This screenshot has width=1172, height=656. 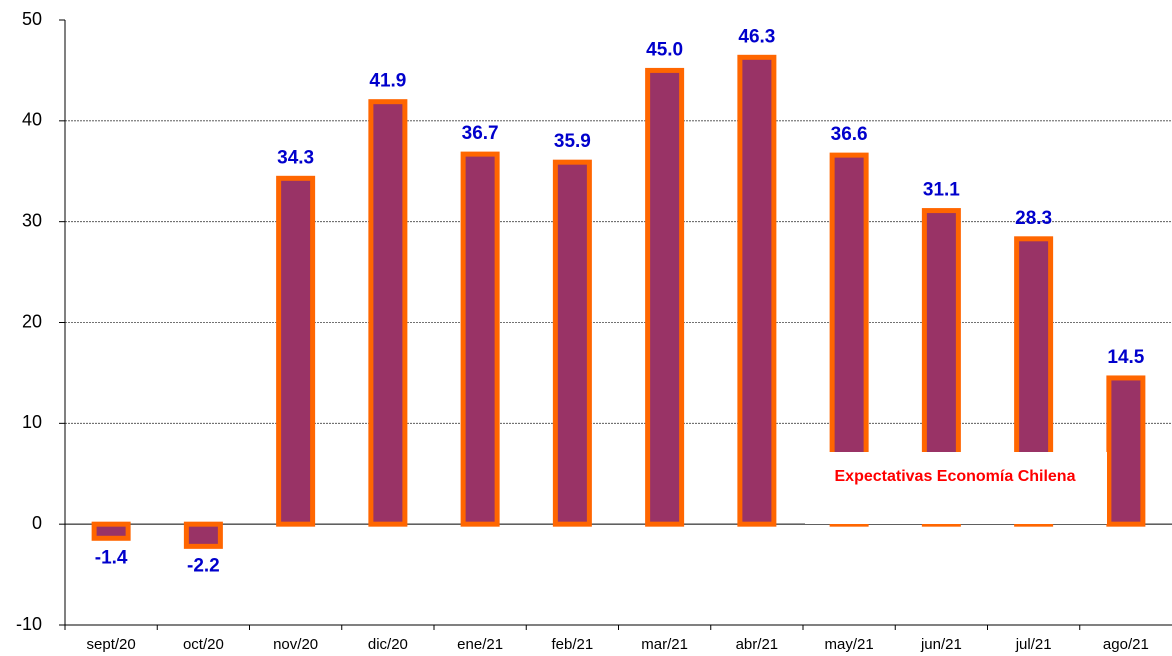 I want to click on annotation-box, so click(x=956, y=488).